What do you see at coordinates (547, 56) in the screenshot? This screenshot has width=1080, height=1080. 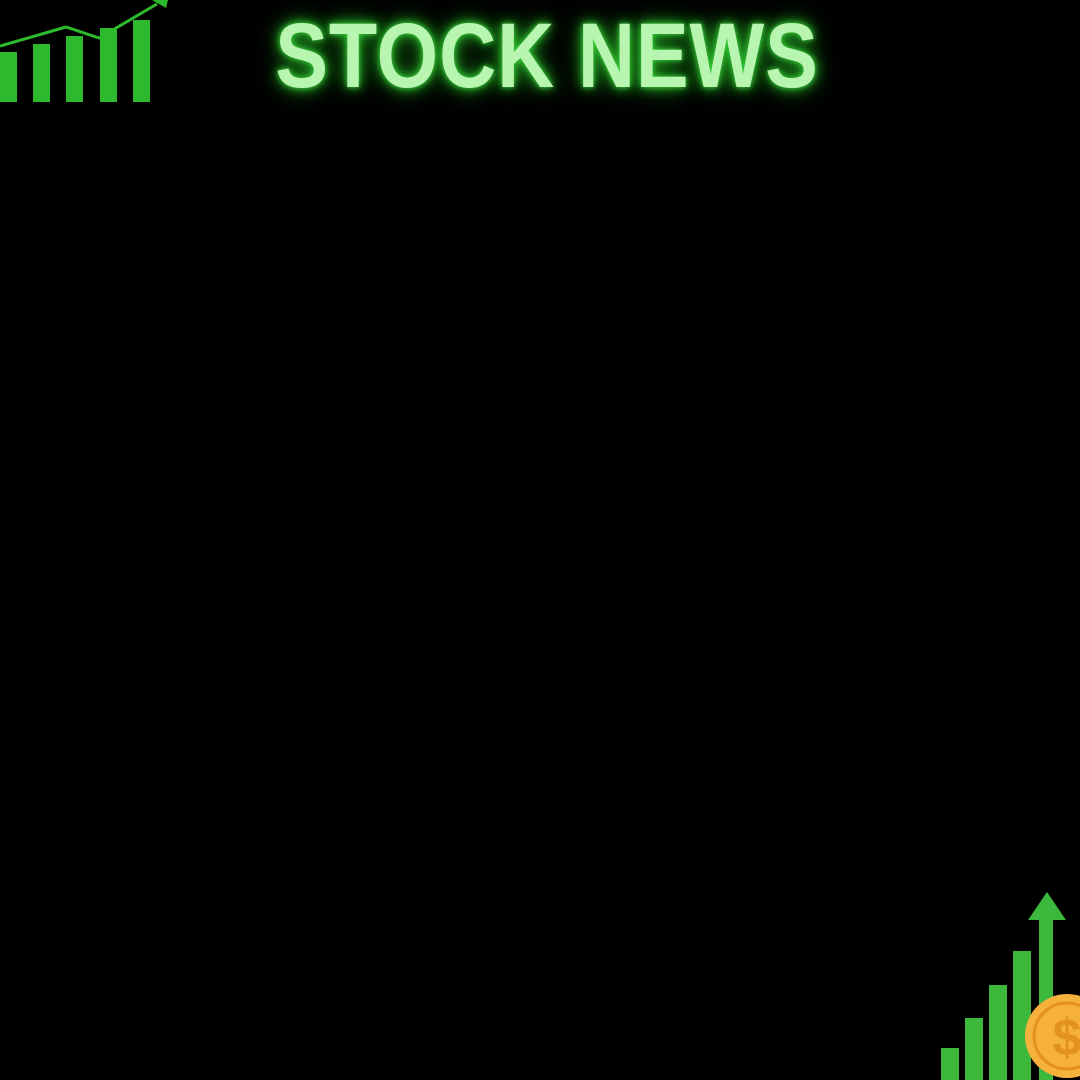 I see `page-title: STOCK NEWS` at bounding box center [547, 56].